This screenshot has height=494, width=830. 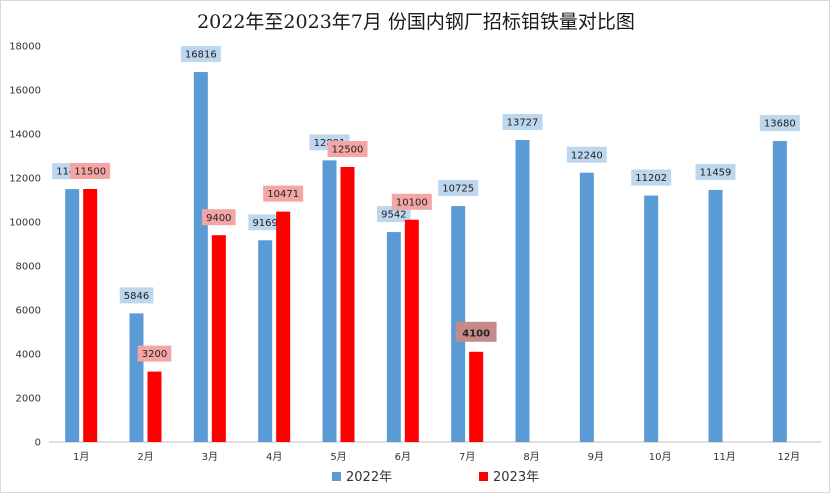 What do you see at coordinates (38, 443) in the screenshot?
I see `y-tick-label: 0` at bounding box center [38, 443].